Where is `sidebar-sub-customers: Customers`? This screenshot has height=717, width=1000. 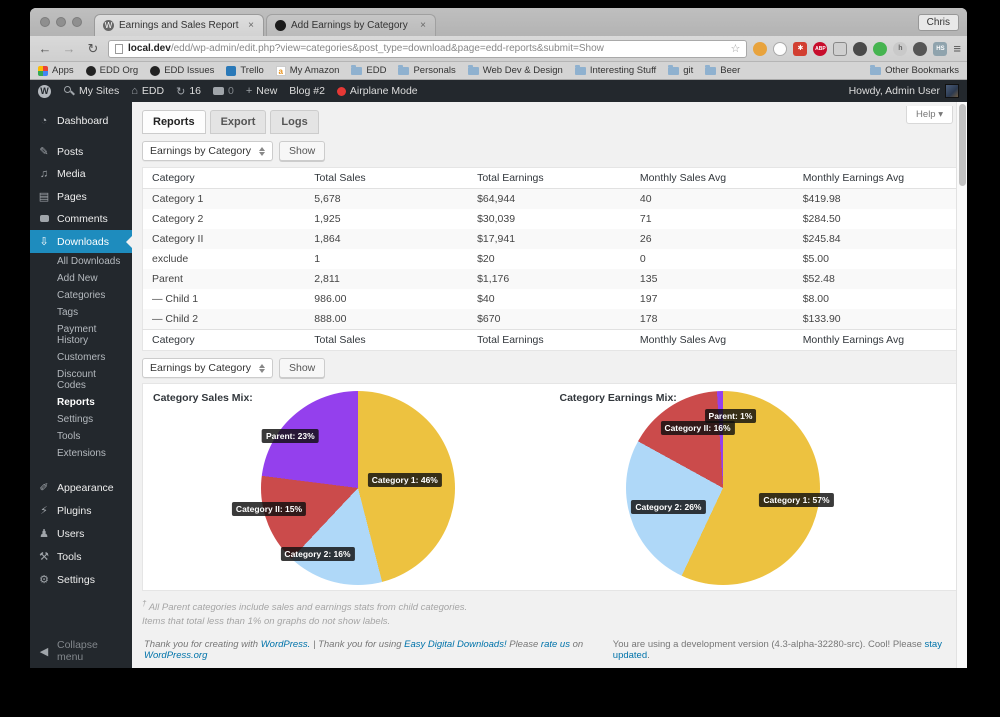
sidebar-sub-customers: Customers is located at coordinates (81, 357).